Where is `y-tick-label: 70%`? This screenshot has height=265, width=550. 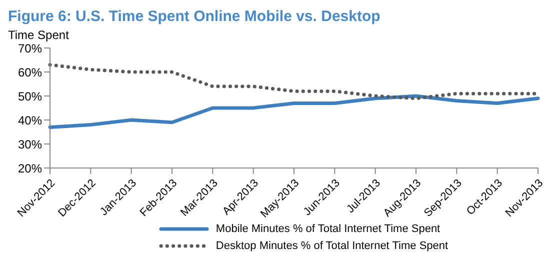 y-tick-label: 70% is located at coordinates (30, 48).